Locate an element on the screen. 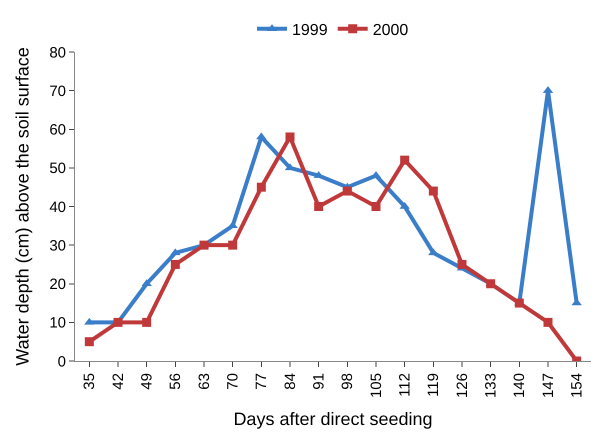 Image resolution: width=606 pixels, height=441 pixels. x-tick-label: 84 is located at coordinates (290, 381).